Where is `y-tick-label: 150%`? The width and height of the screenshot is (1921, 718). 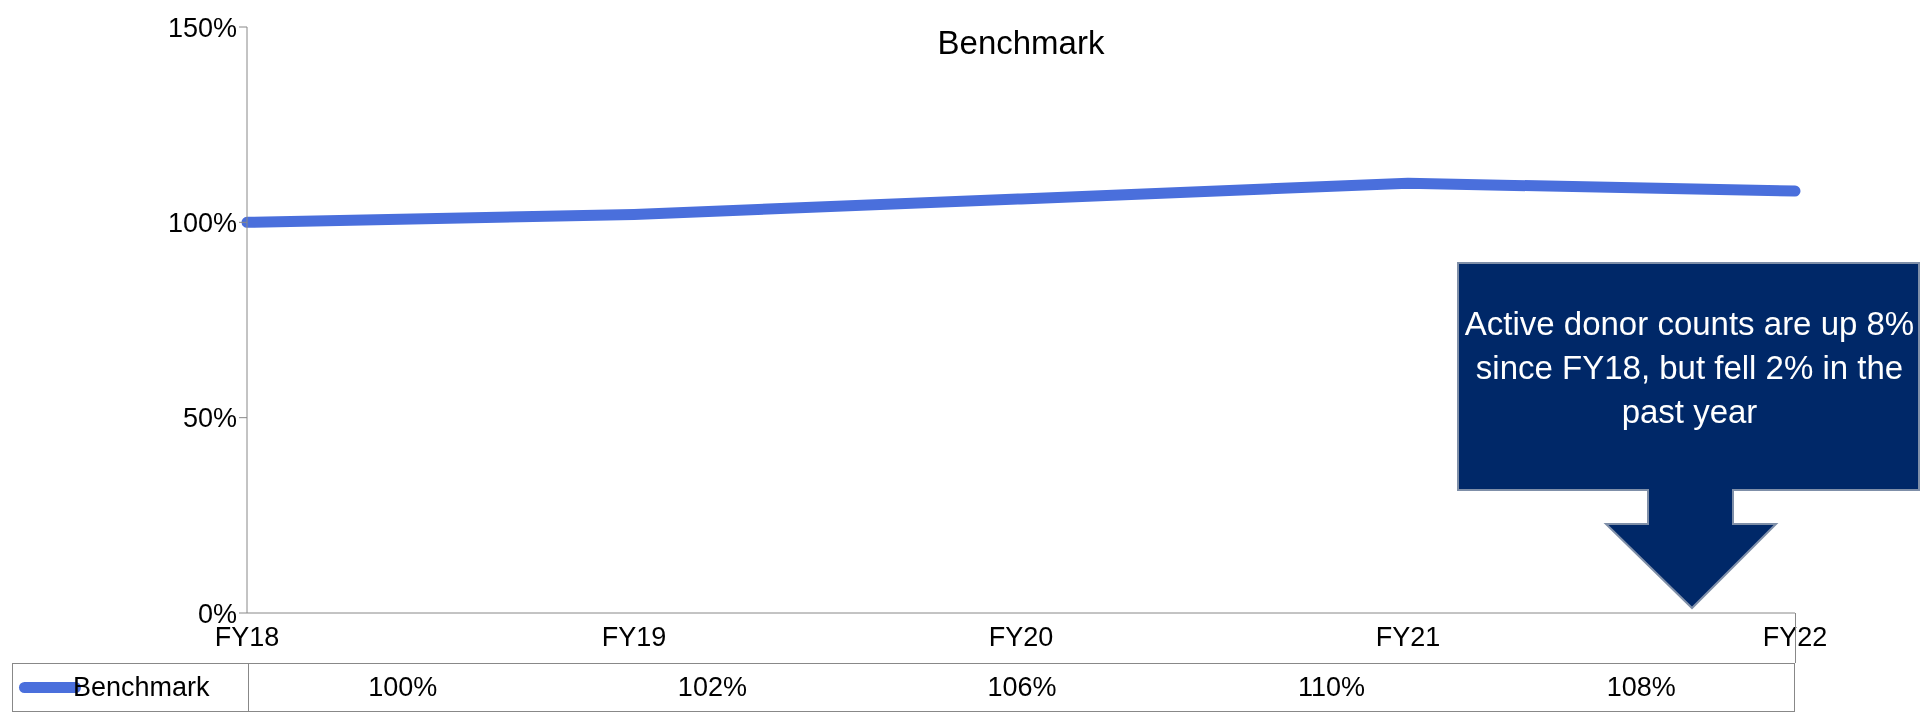 y-tick-label: 150% is located at coordinates (202, 27).